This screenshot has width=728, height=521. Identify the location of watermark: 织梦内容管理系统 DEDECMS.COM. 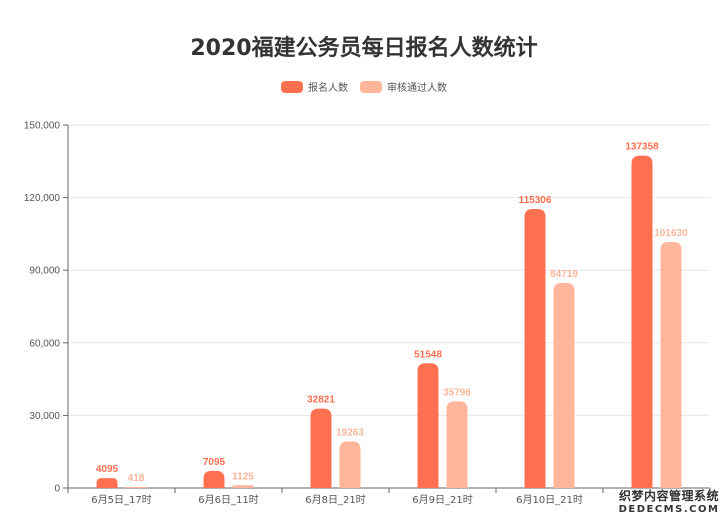
(669, 501).